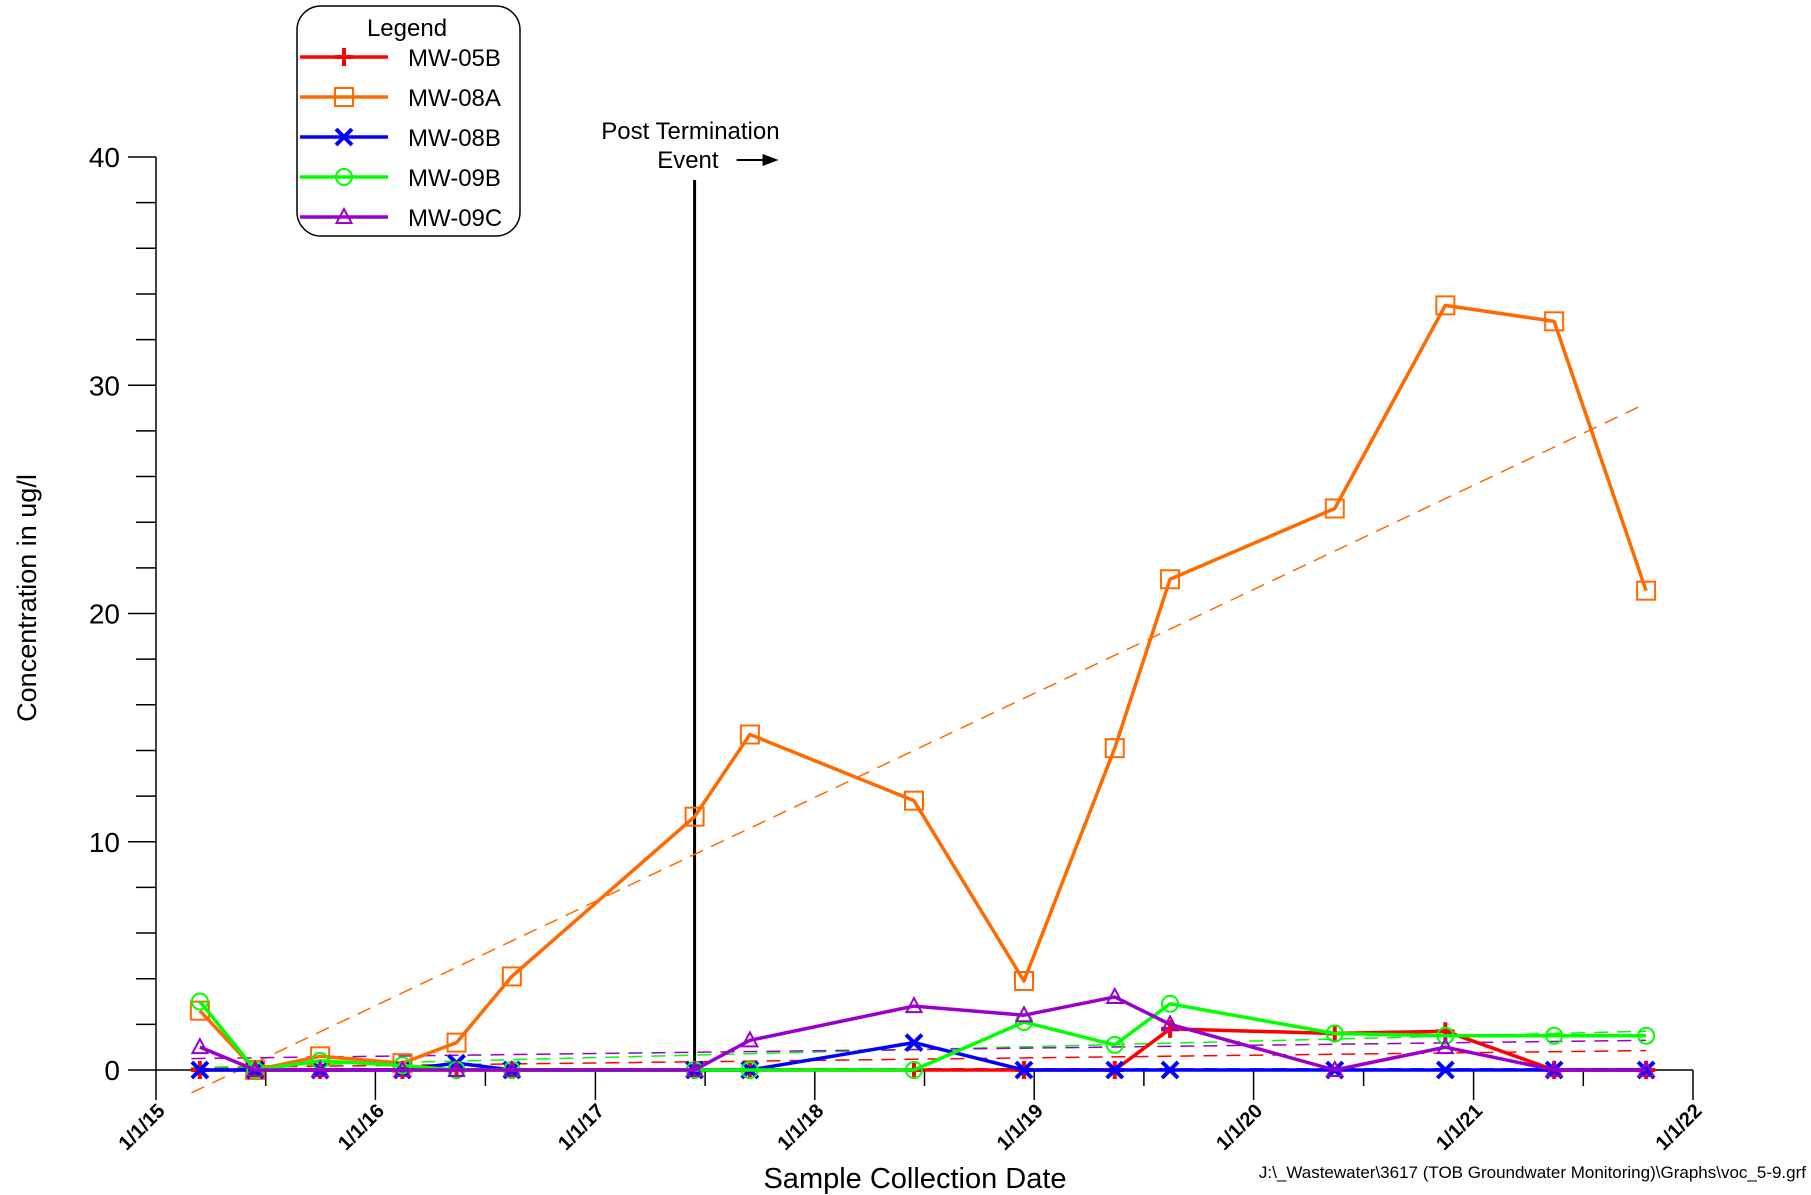 This screenshot has width=1811, height=1195. I want to click on event-label-line1: Post Termination, so click(690, 131).